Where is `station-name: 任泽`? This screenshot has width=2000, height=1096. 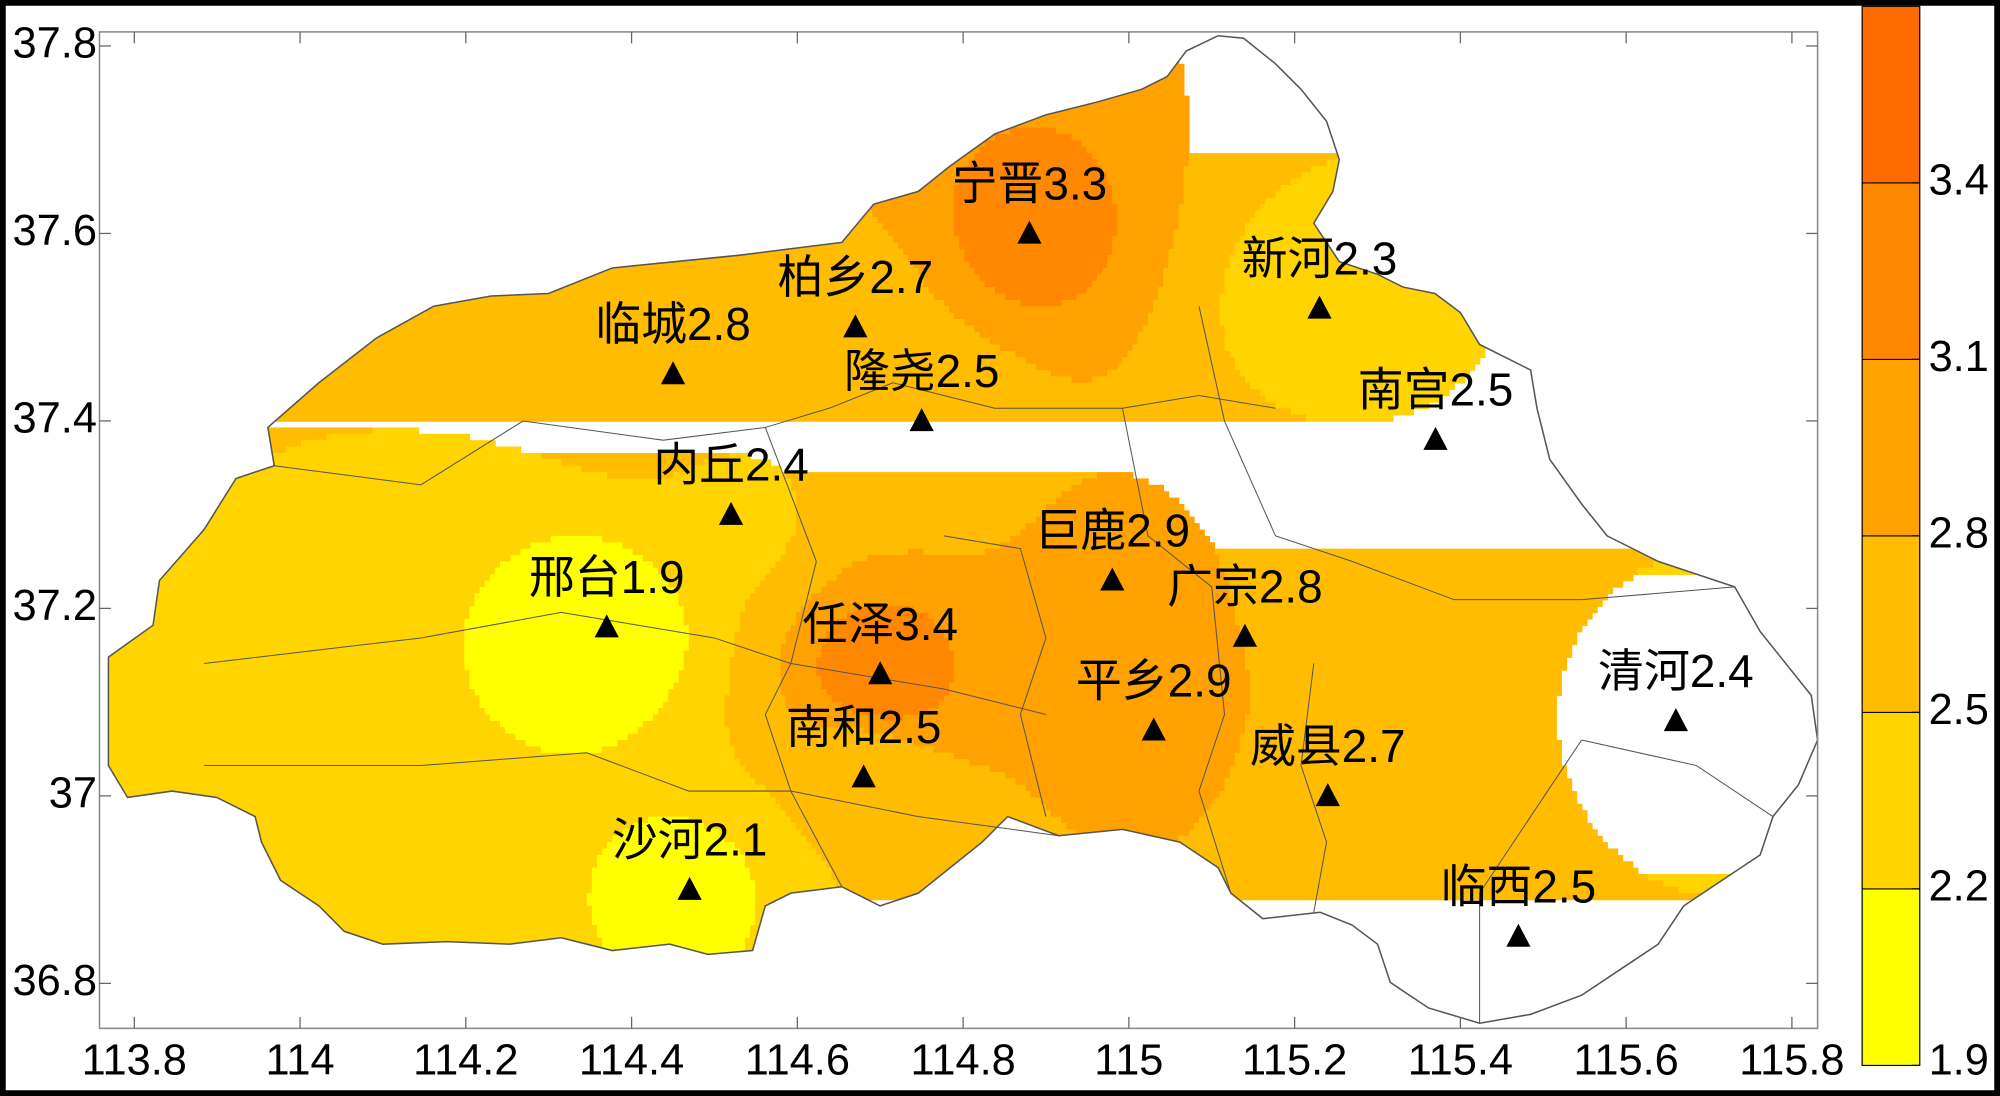 station-name: 任泽 is located at coordinates (848, 624).